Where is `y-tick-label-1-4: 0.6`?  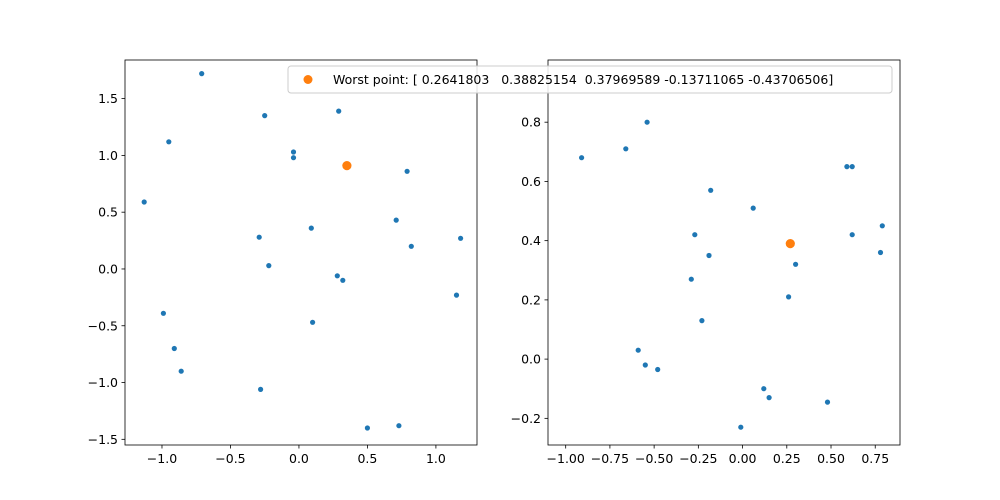 y-tick-label-1-4: 0.6 is located at coordinates (531, 181).